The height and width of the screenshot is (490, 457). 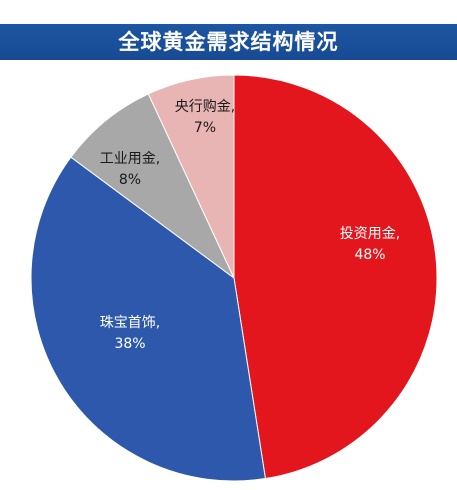 I want to click on slice-label-name-1: 投资用金,, so click(x=370, y=234).